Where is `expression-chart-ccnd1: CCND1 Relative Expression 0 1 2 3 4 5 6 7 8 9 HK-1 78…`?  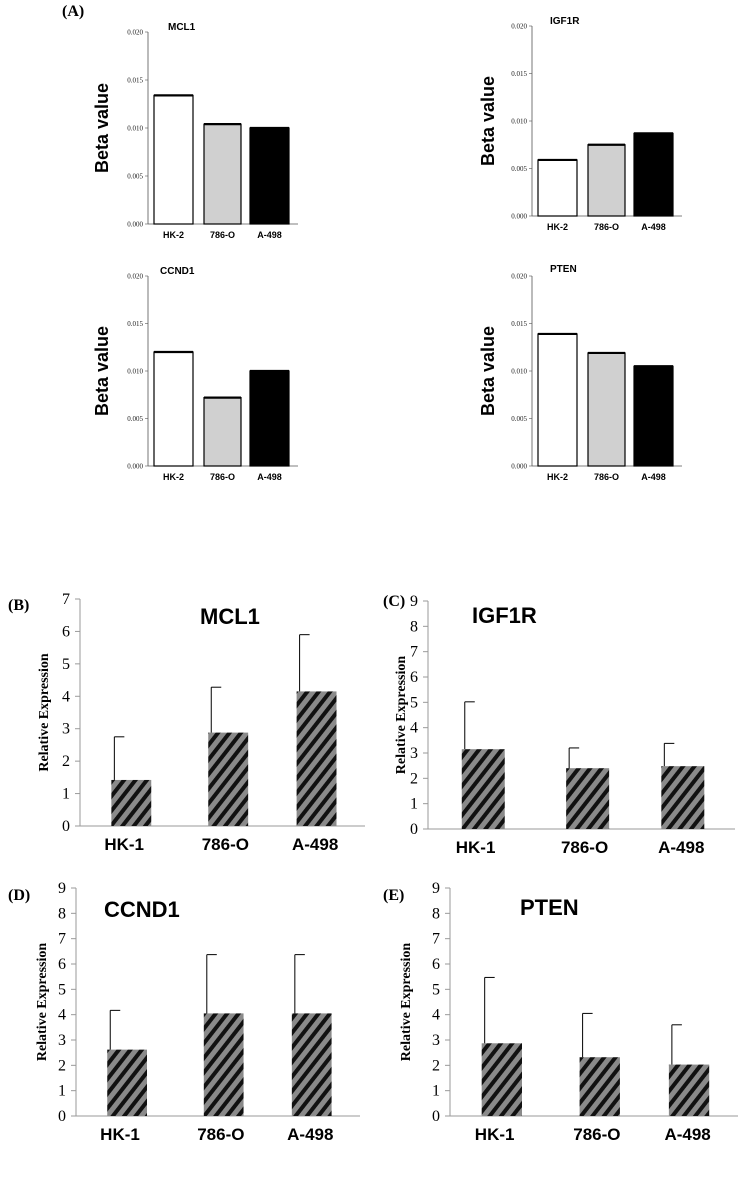
expression-chart-ccnd1: CCND1 Relative Expression 0 1 2 3 4 5 6 7 8 9 HK-1 78… is located at coordinates (197, 1012).